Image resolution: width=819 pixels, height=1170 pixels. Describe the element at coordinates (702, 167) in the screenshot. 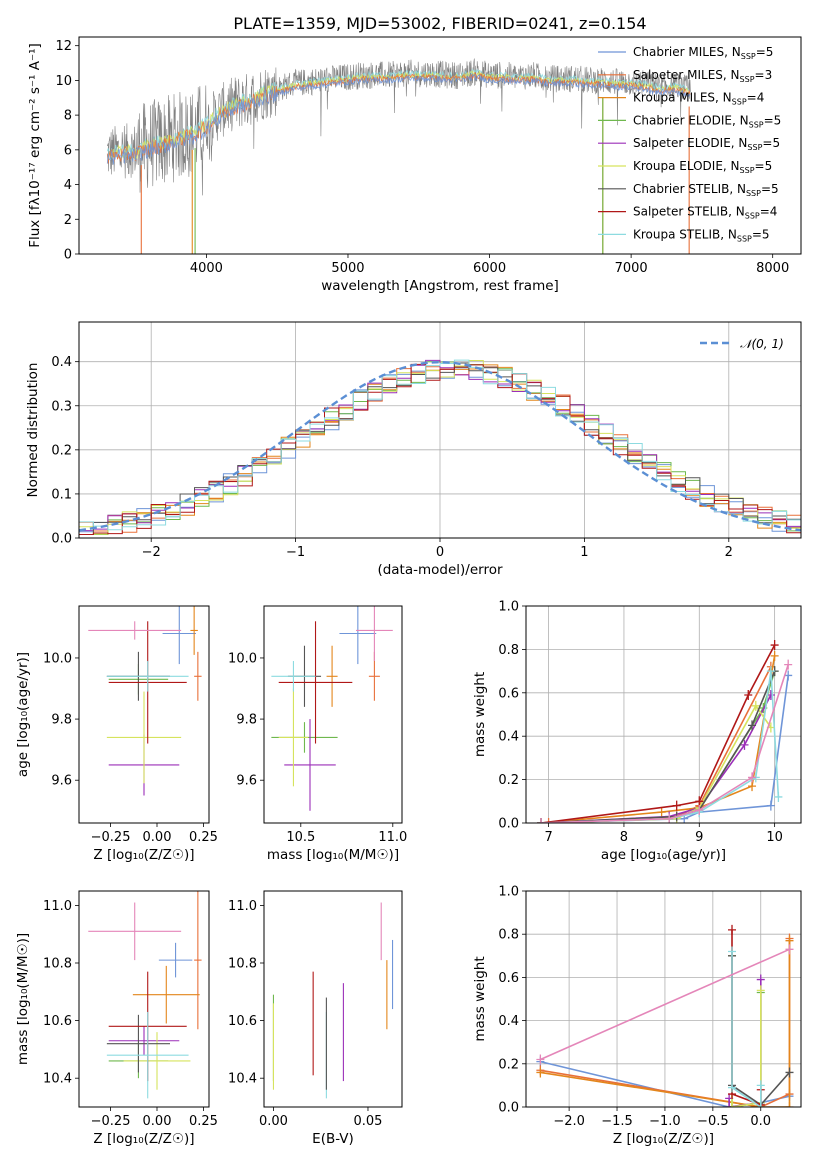

I see `legend-entry: Kroupa ELODIE, NSSP=5` at that location.